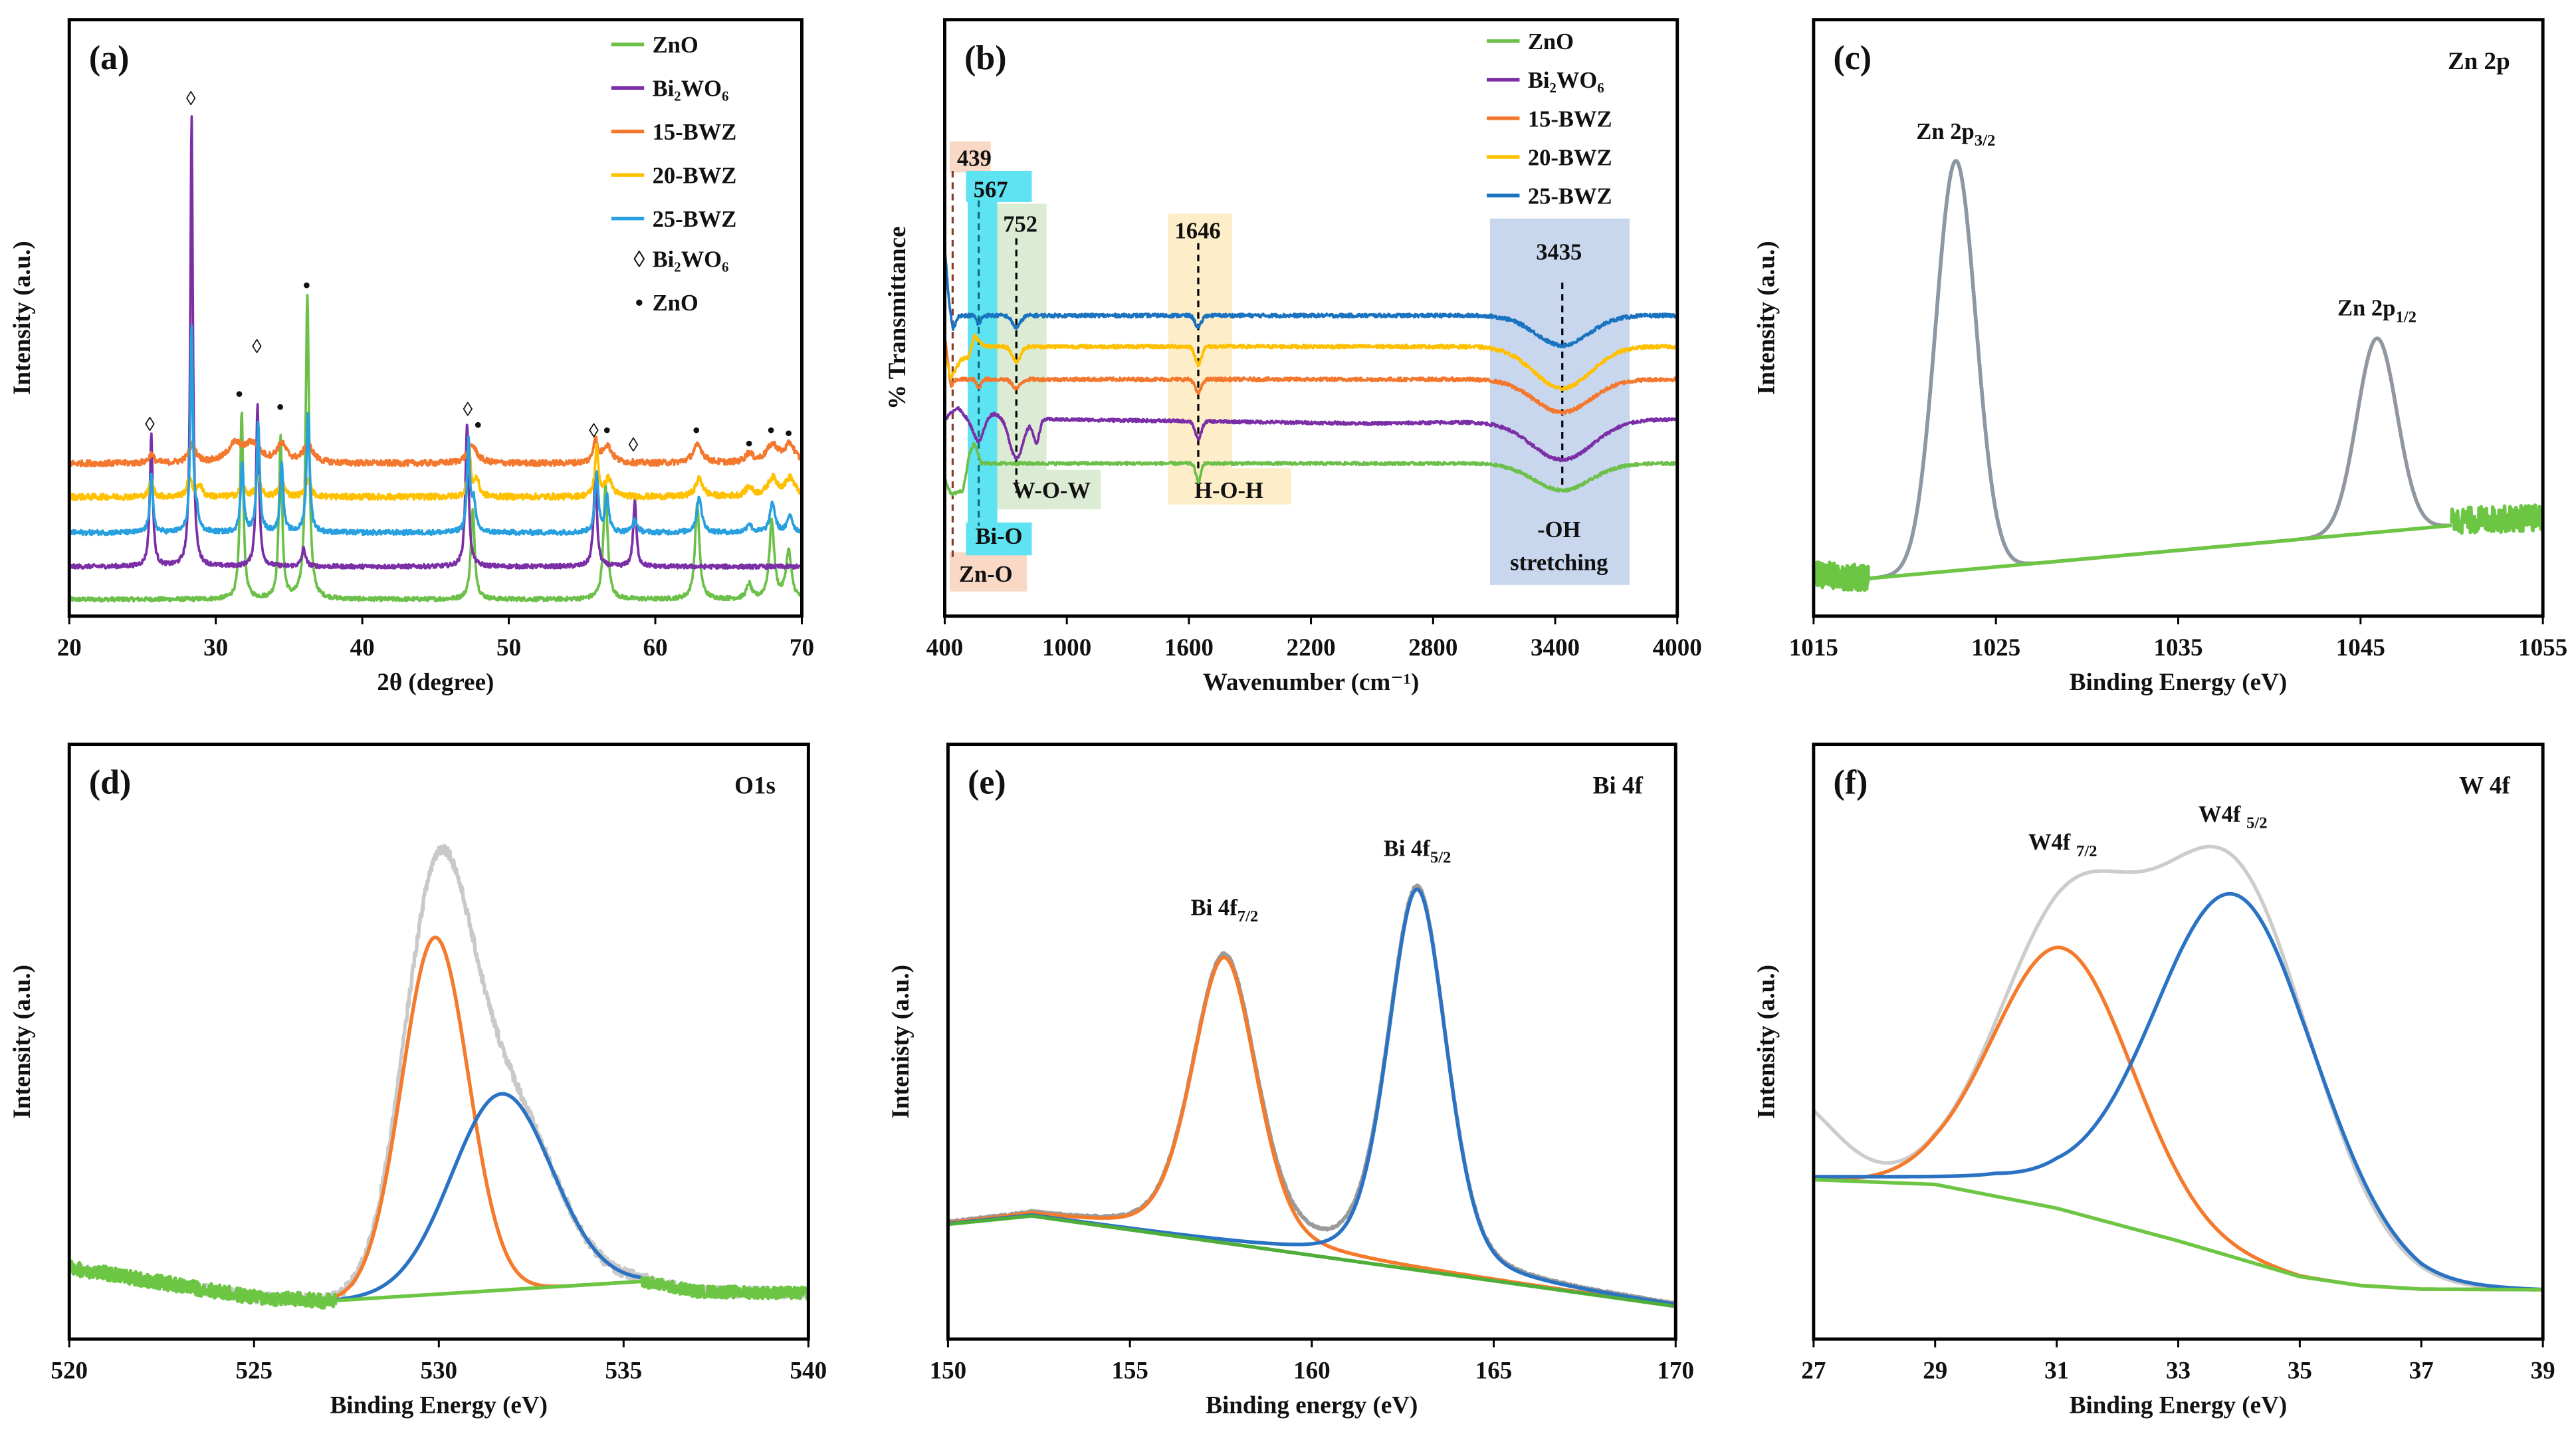 The image size is (2576, 1436). I want to click on x-tick-label: 27, so click(1813, 1371).